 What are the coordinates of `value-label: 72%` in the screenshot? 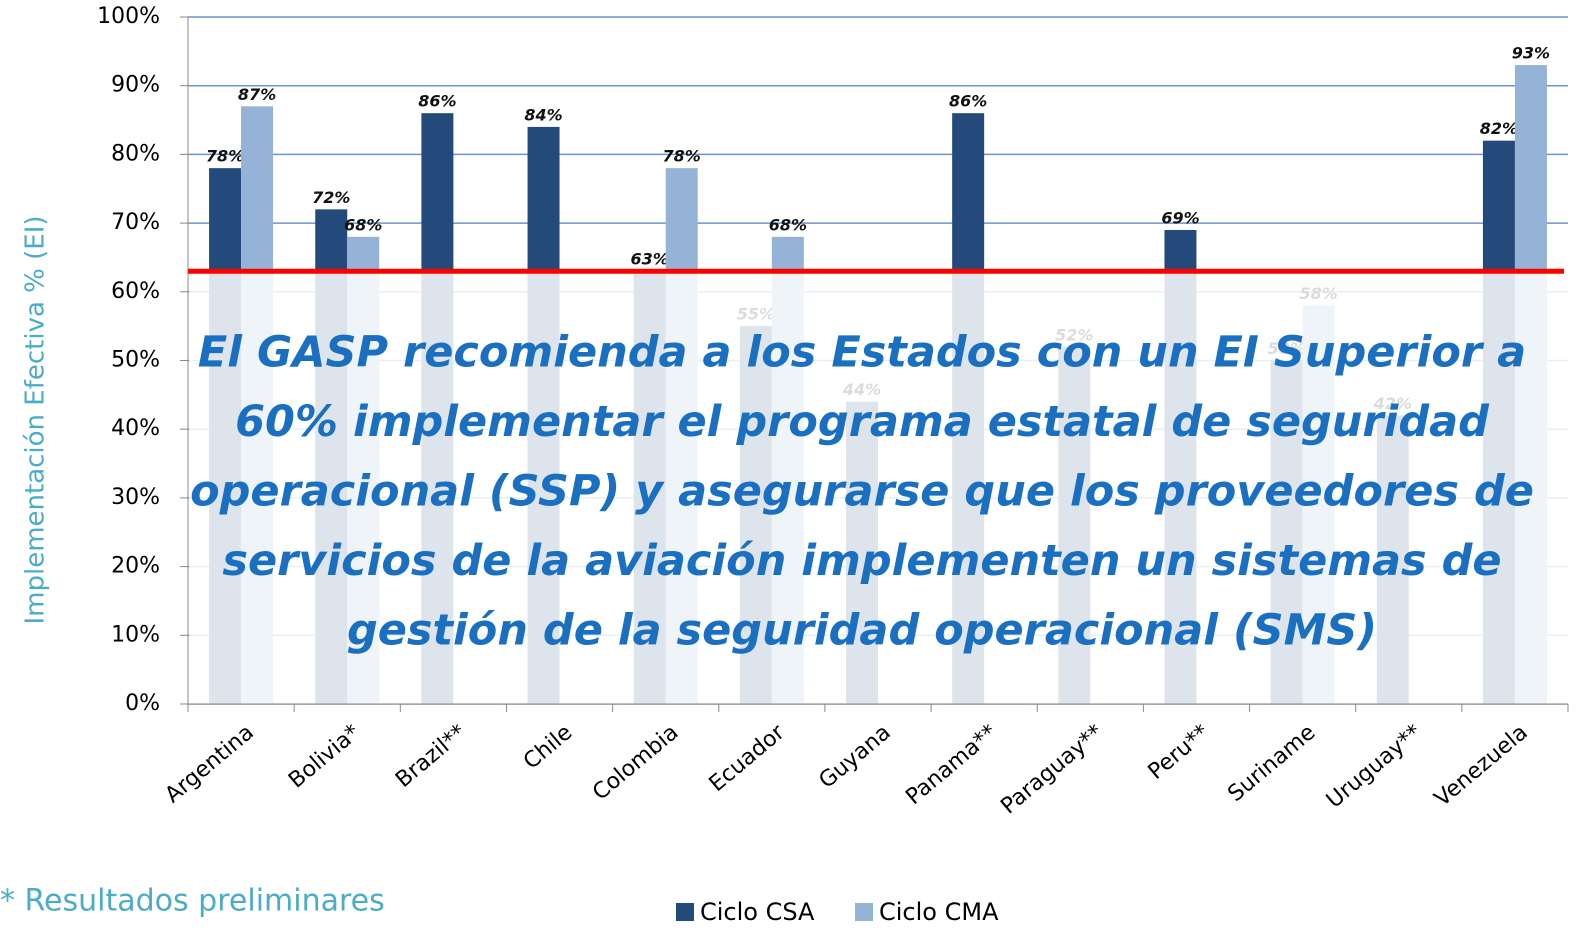 It's located at (331, 197).